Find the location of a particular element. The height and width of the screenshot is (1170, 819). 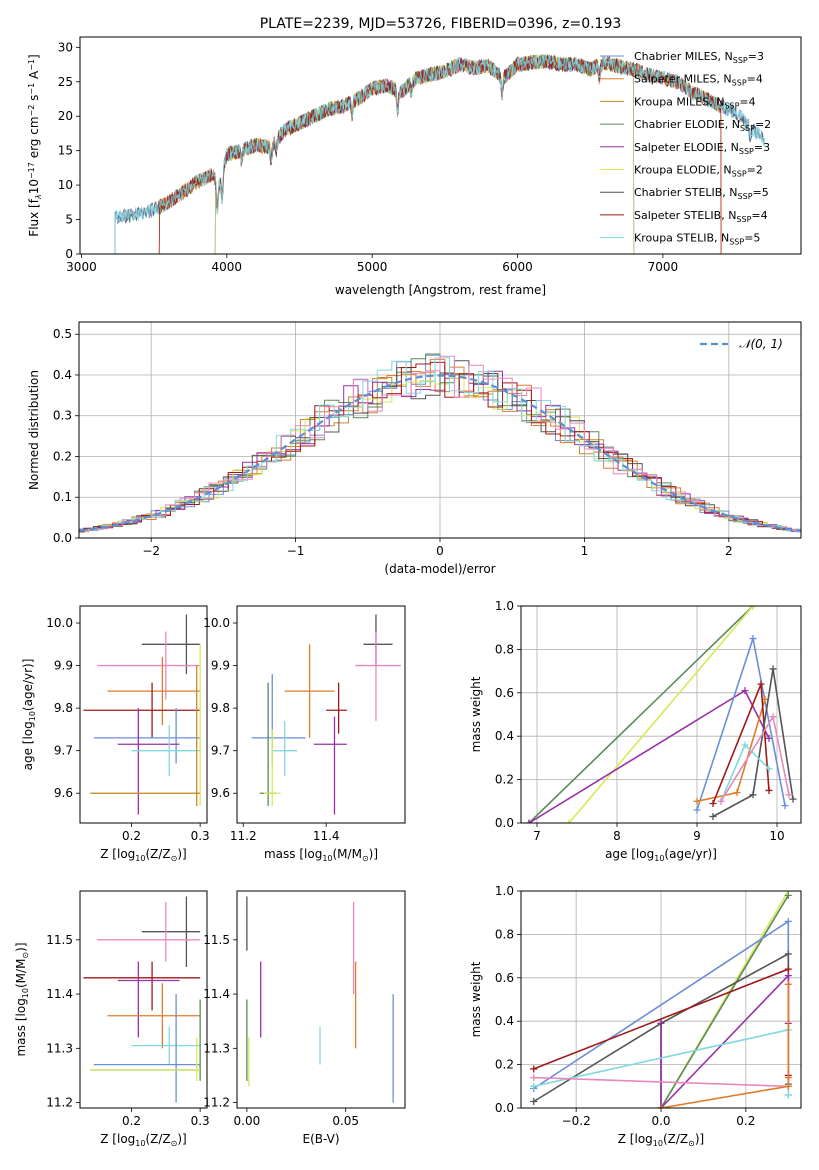

legend-label: Kroupa STELIB, NSSP=5 is located at coordinates (697, 239).